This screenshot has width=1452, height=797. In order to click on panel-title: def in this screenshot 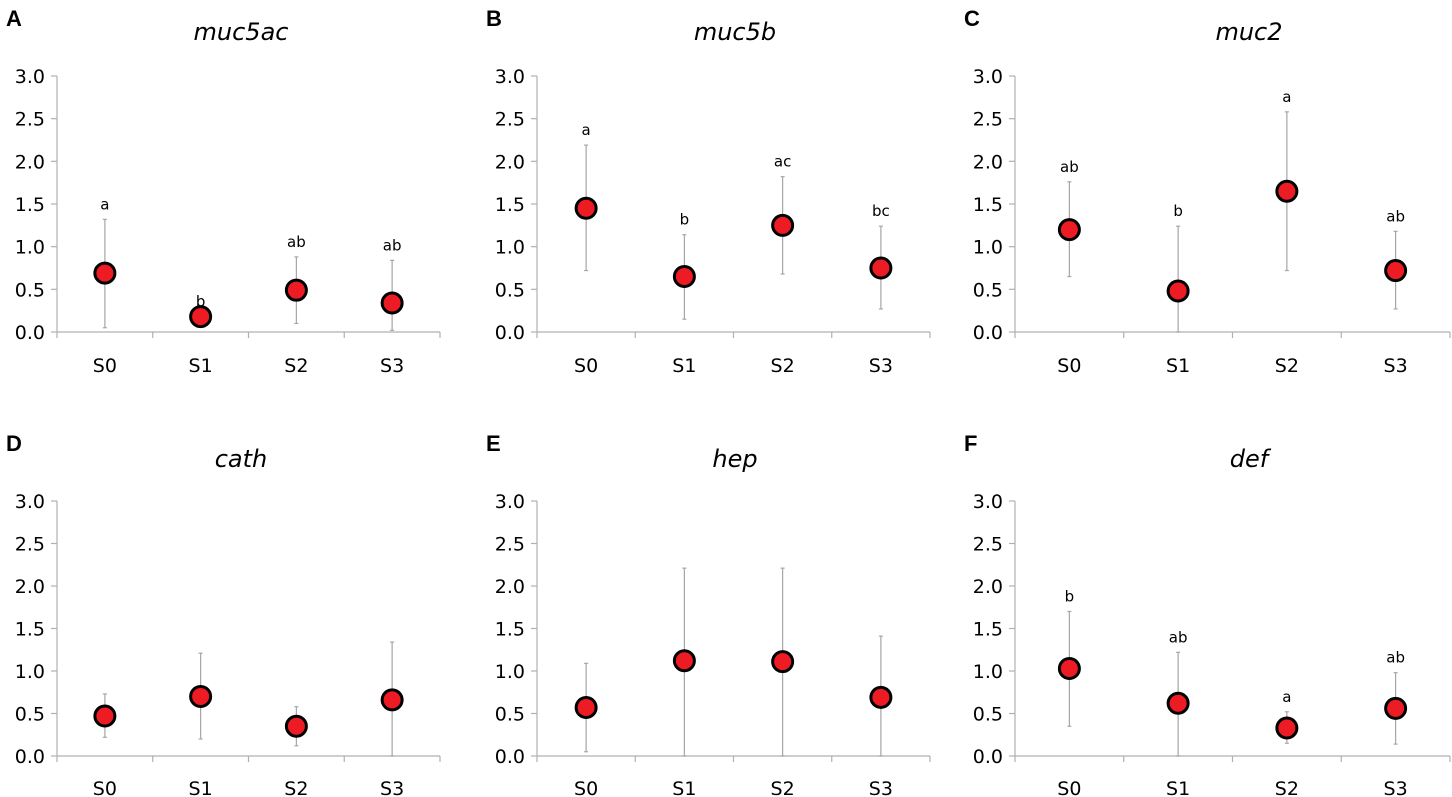, I will do `click(1251, 459)`.